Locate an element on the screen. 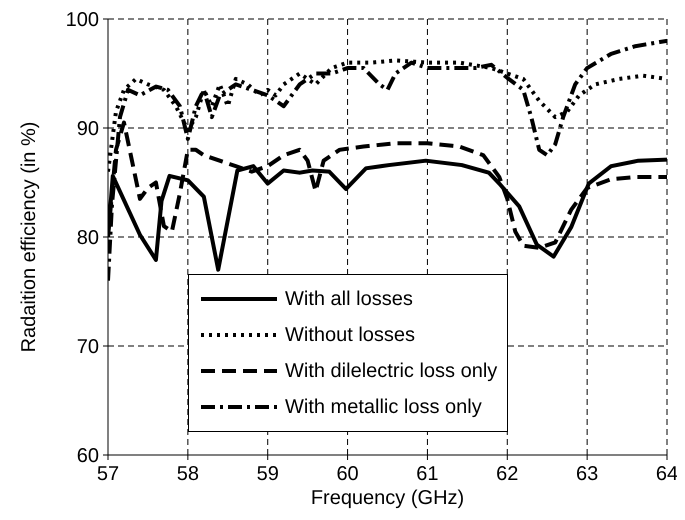  legend-label: With dilelectric loss only is located at coordinates (391, 371).